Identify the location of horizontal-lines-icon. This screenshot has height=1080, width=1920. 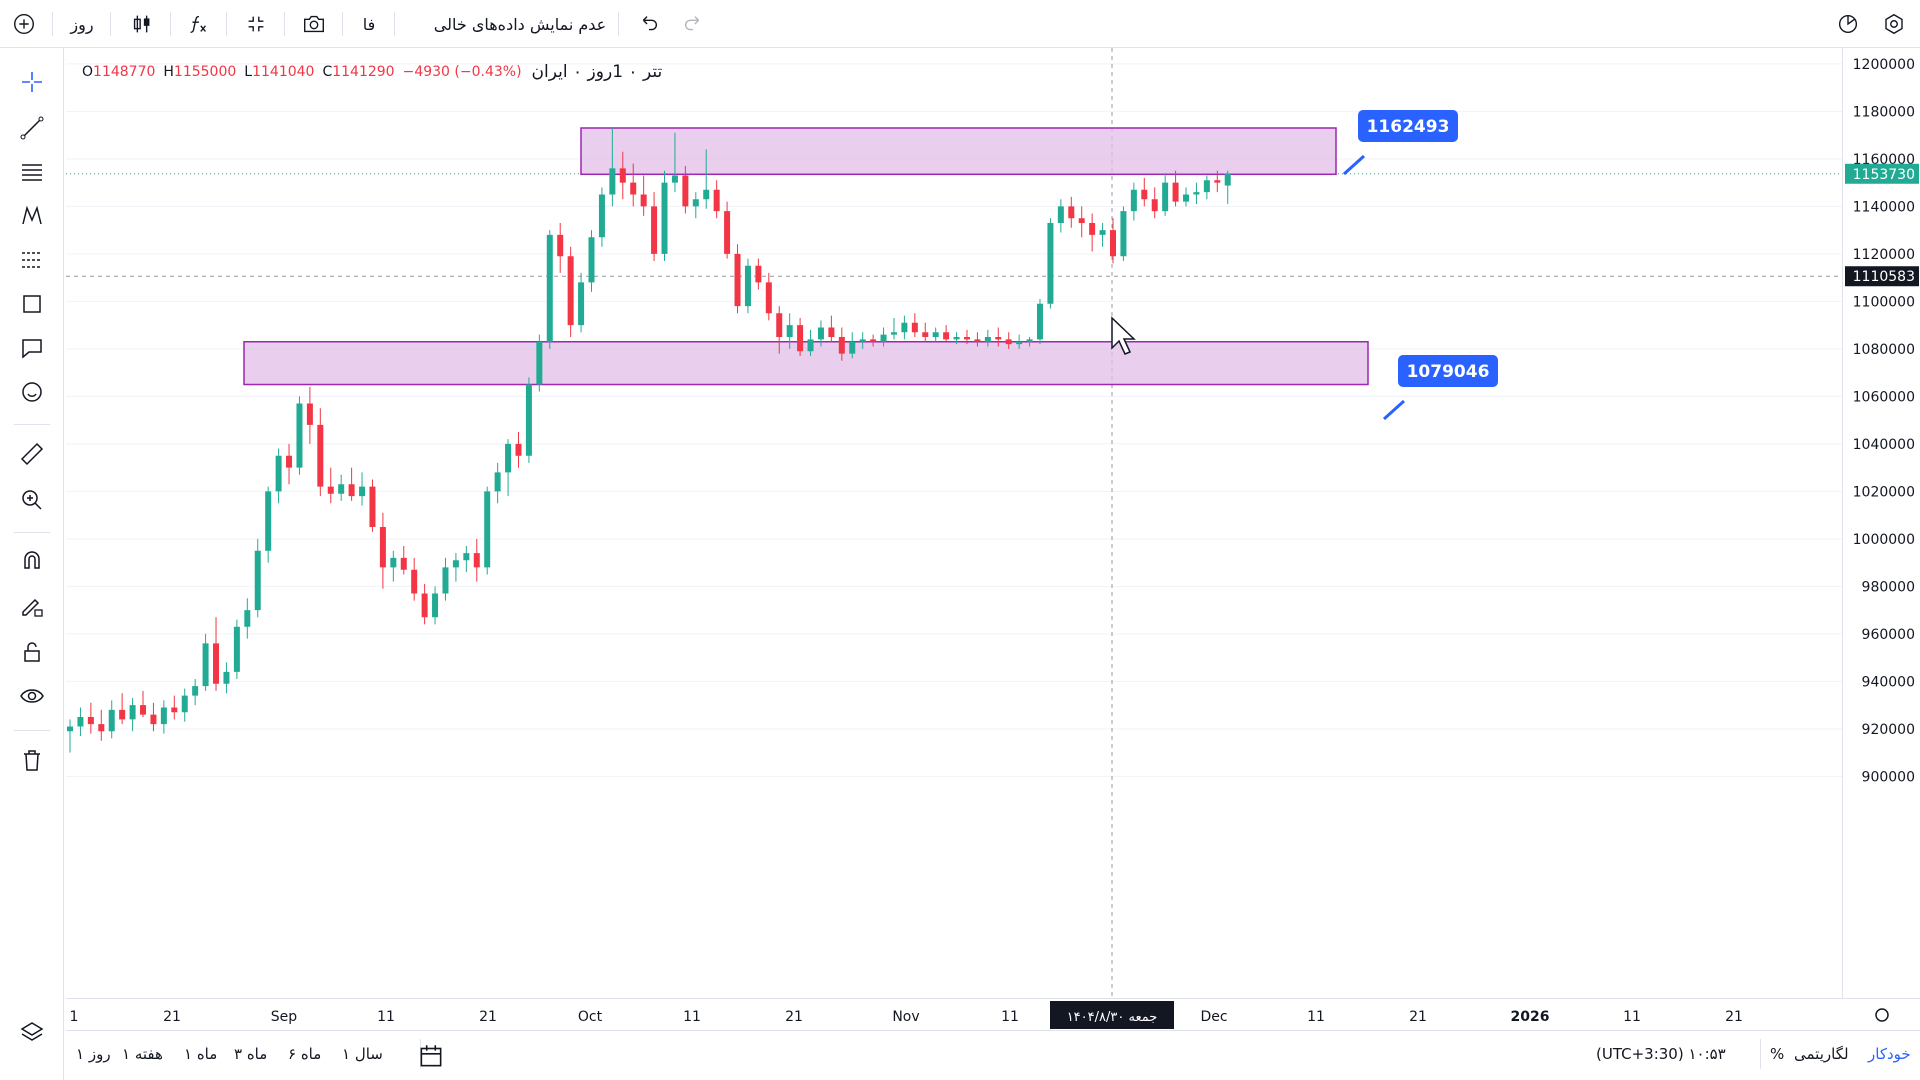
(32, 172).